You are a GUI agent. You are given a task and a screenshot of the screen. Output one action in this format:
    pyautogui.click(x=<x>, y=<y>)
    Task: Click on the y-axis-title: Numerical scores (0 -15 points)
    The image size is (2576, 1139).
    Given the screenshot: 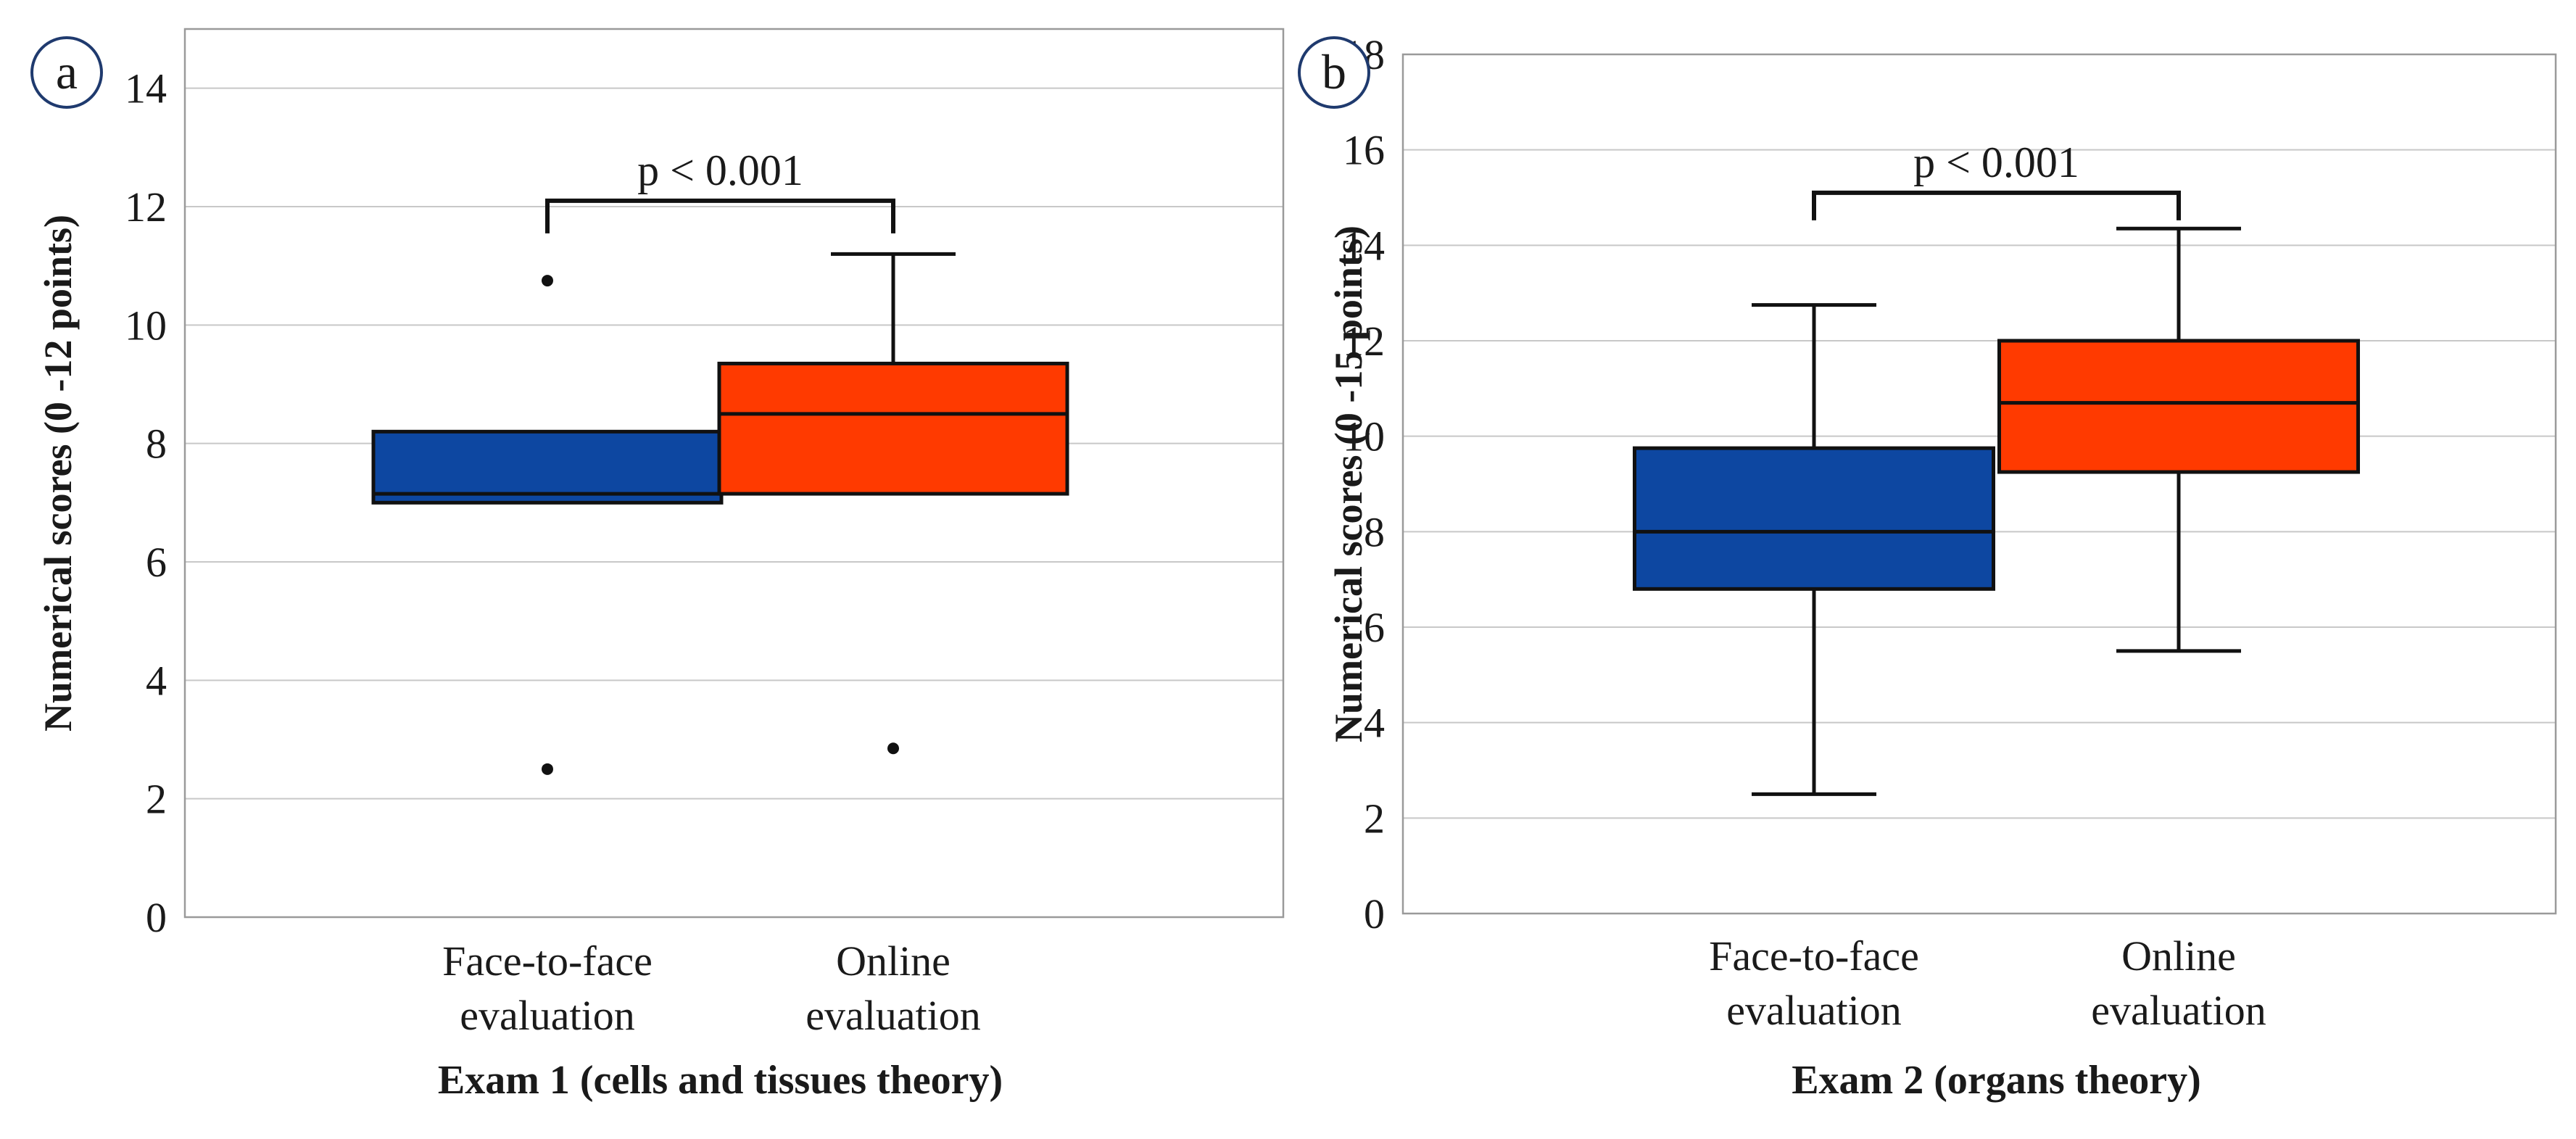 What is the action you would take?
    pyautogui.click(x=1349, y=484)
    